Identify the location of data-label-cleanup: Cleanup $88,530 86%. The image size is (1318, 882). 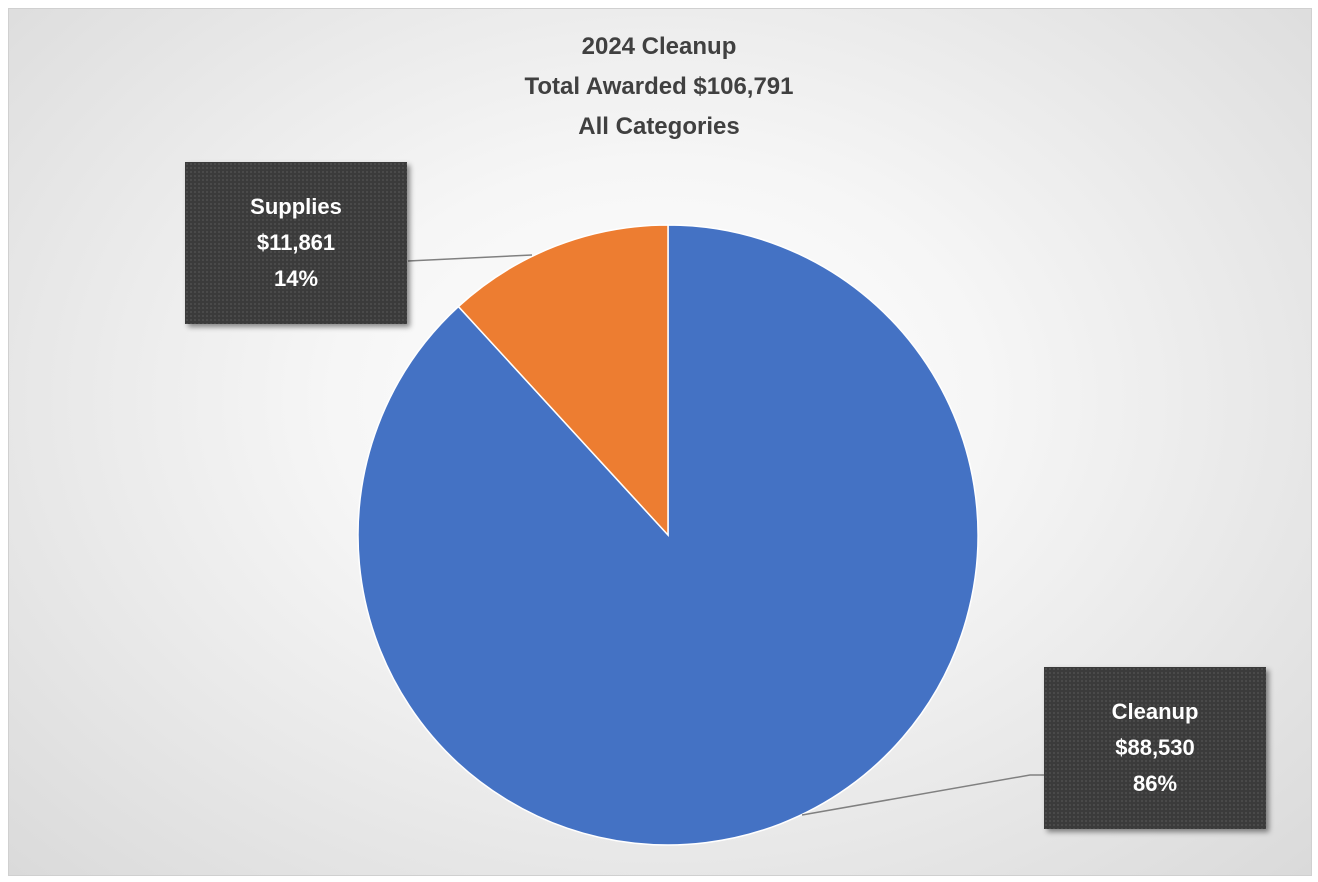
(1155, 748).